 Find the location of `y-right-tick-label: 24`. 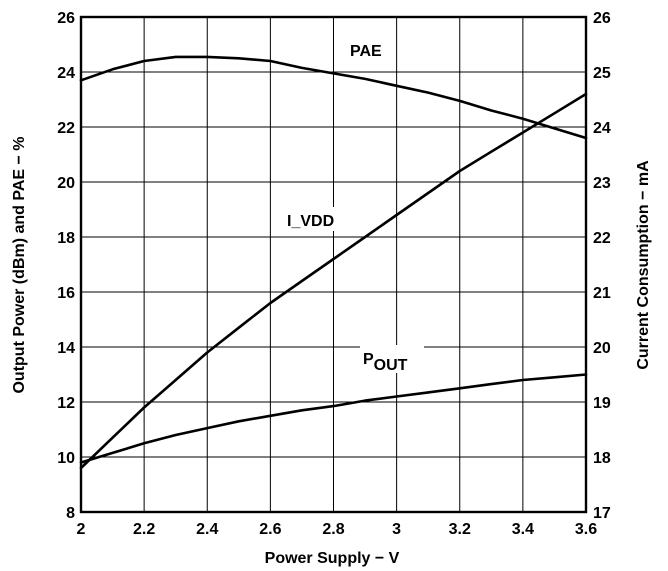

y-right-tick-label: 24 is located at coordinates (602, 128).